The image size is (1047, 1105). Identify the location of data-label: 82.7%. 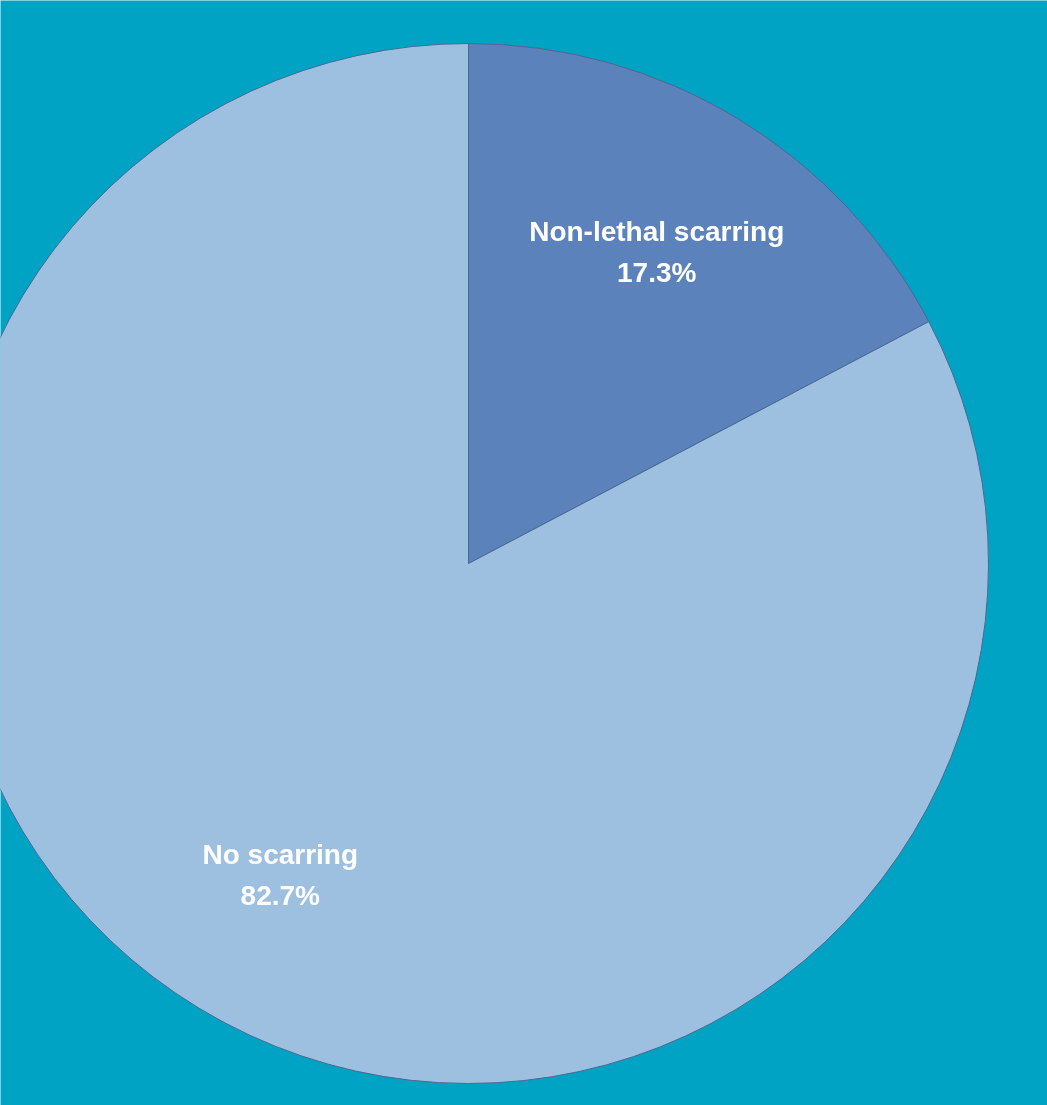
(280, 895).